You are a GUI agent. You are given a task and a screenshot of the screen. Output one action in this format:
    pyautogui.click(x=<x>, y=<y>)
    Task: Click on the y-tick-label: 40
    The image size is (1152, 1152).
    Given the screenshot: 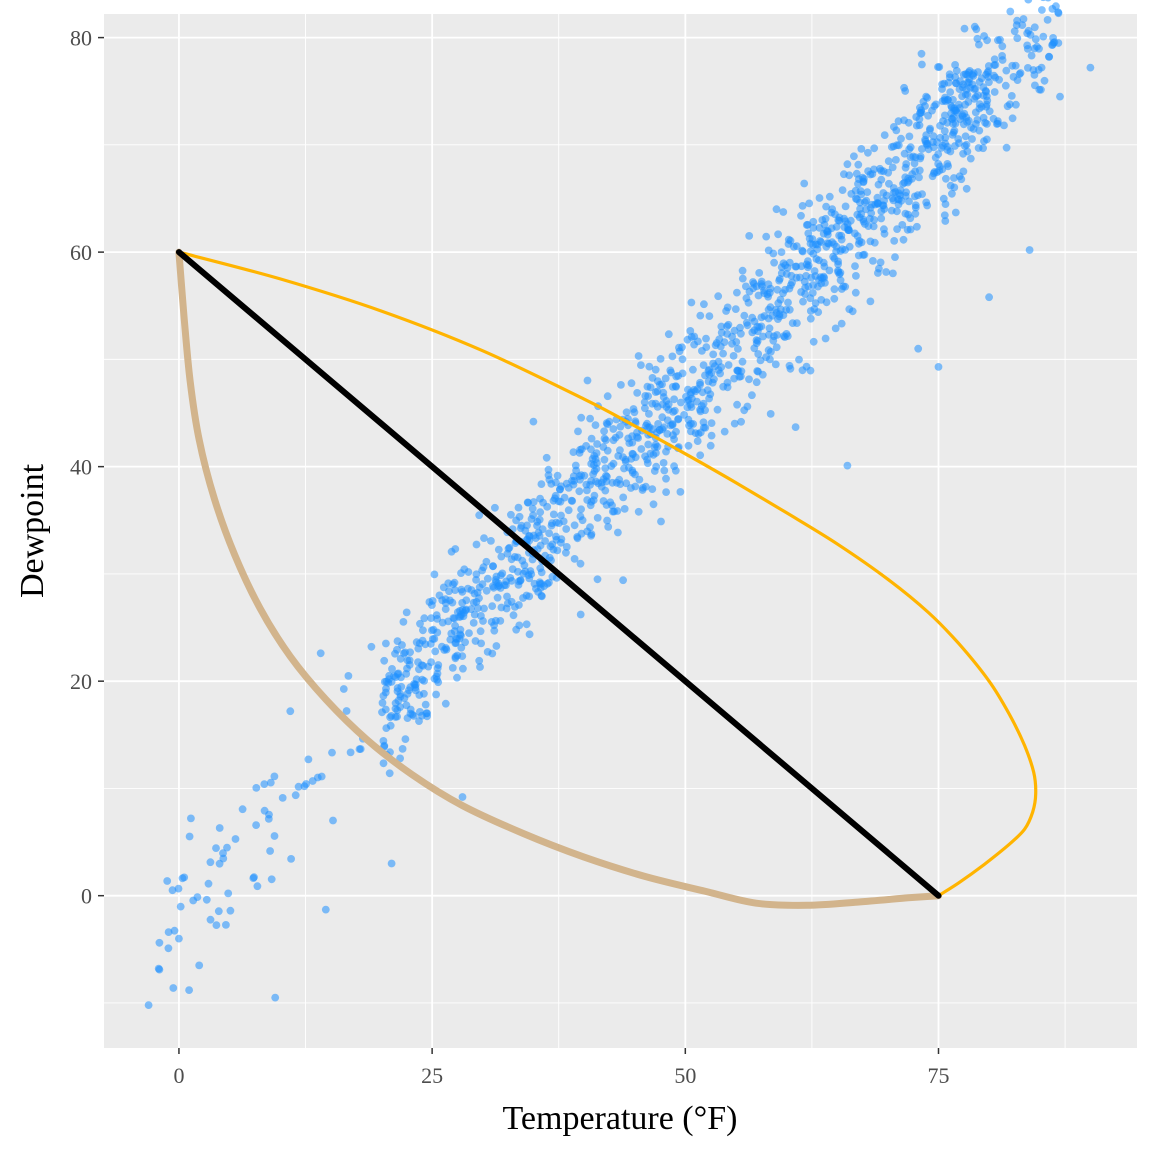 What is the action you would take?
    pyautogui.click(x=81, y=467)
    